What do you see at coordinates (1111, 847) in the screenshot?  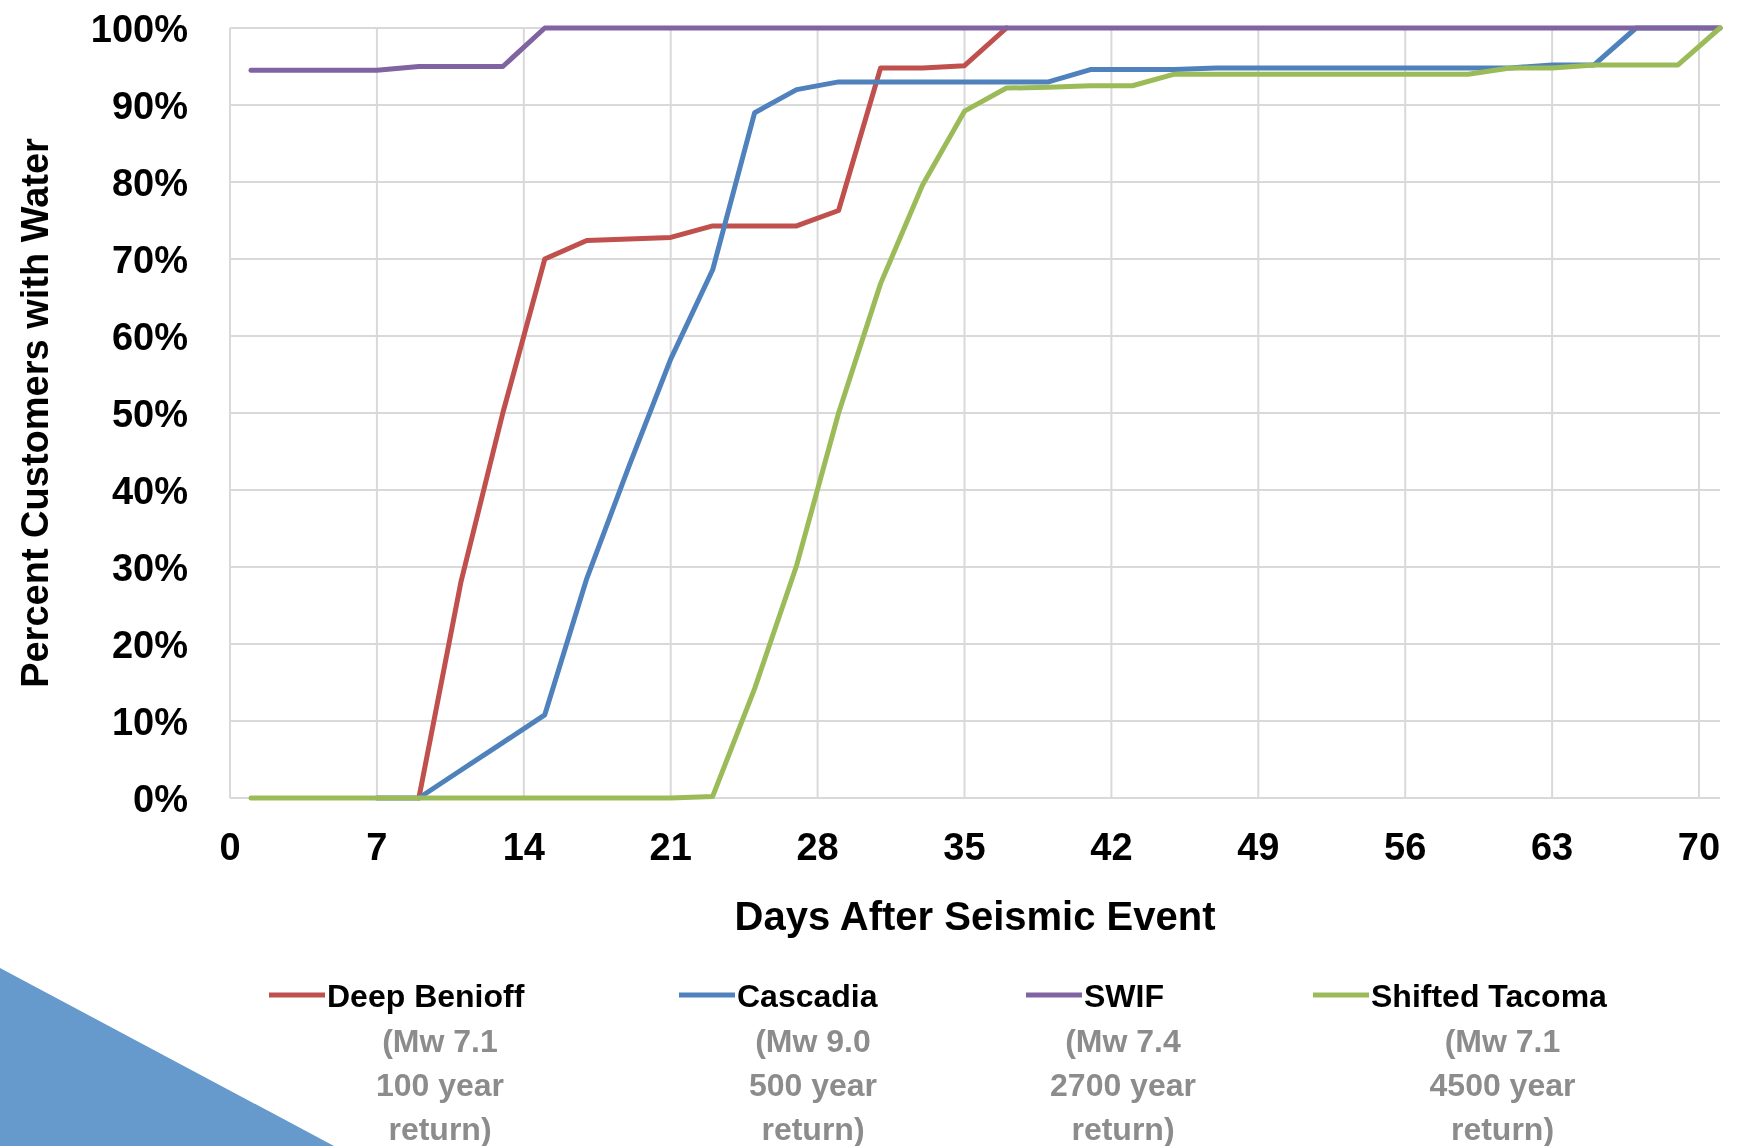 I see `x-tick-label: 42` at bounding box center [1111, 847].